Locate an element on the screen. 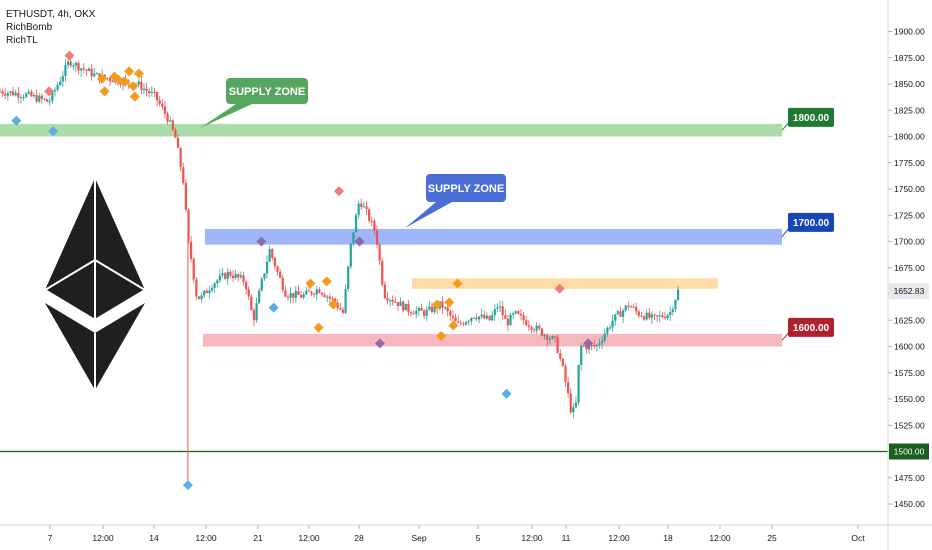 The width and height of the screenshot is (932, 550). x-tick-label: 11 is located at coordinates (566, 538).